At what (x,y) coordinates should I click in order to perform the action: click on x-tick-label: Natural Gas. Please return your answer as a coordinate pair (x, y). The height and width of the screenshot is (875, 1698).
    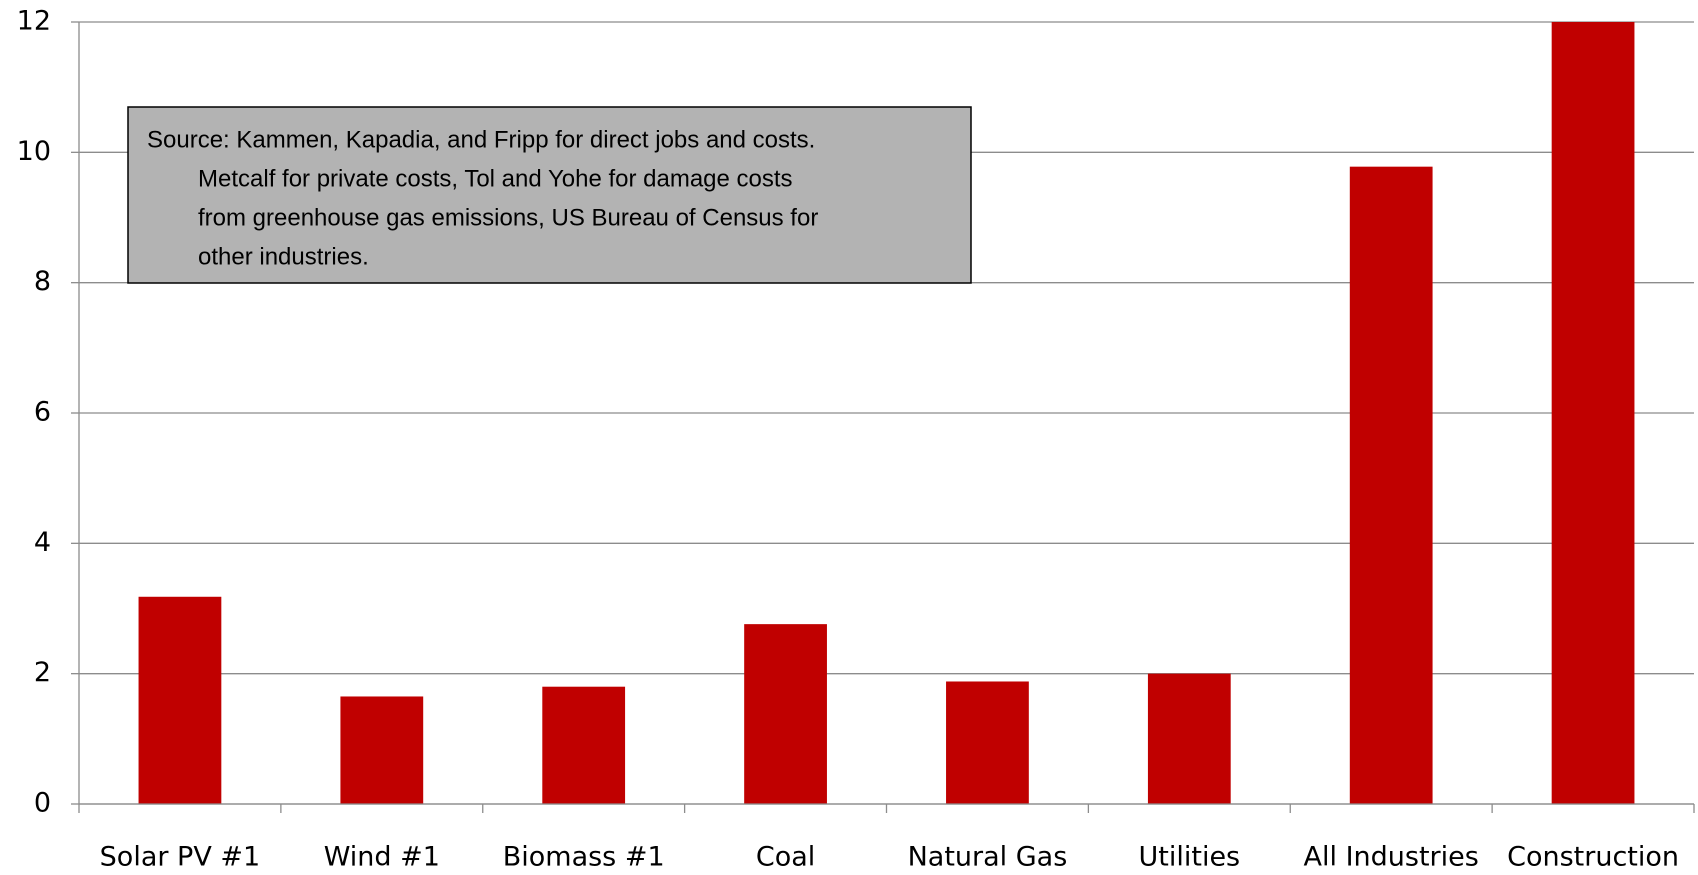
    Looking at the image, I should click on (988, 857).